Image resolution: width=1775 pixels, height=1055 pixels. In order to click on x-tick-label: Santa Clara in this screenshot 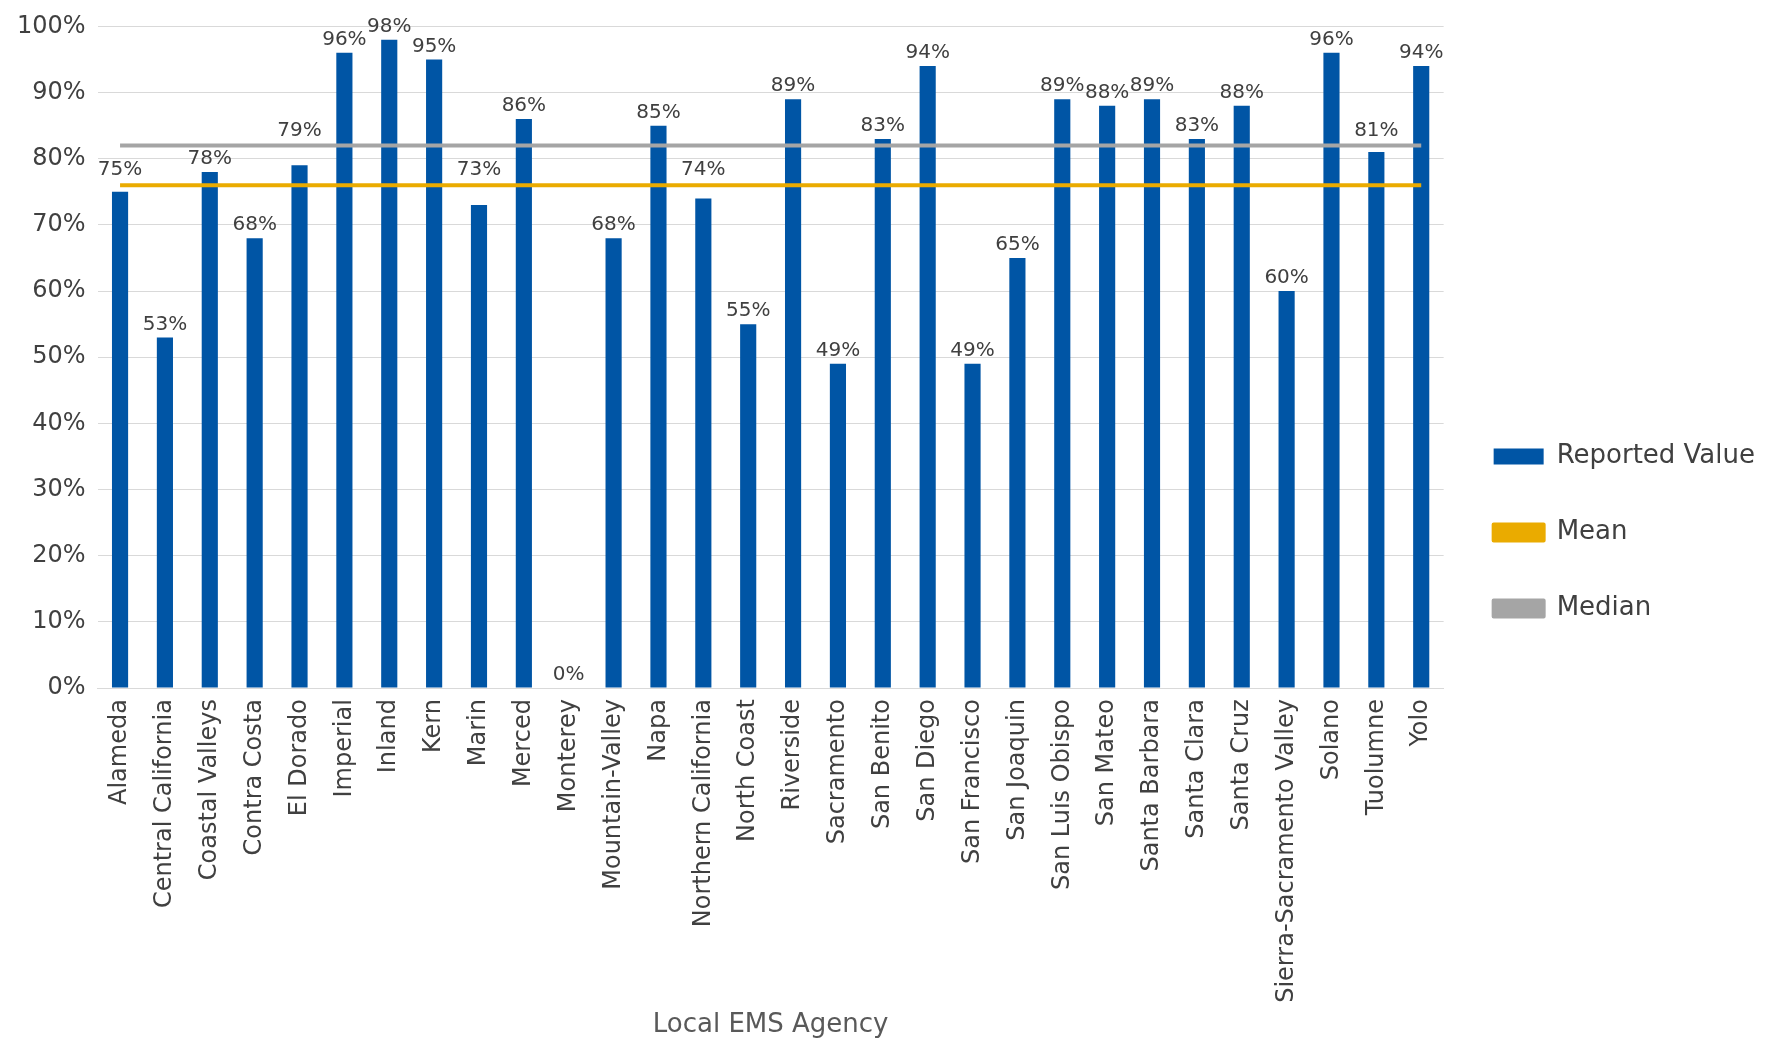, I will do `click(1195, 769)`.